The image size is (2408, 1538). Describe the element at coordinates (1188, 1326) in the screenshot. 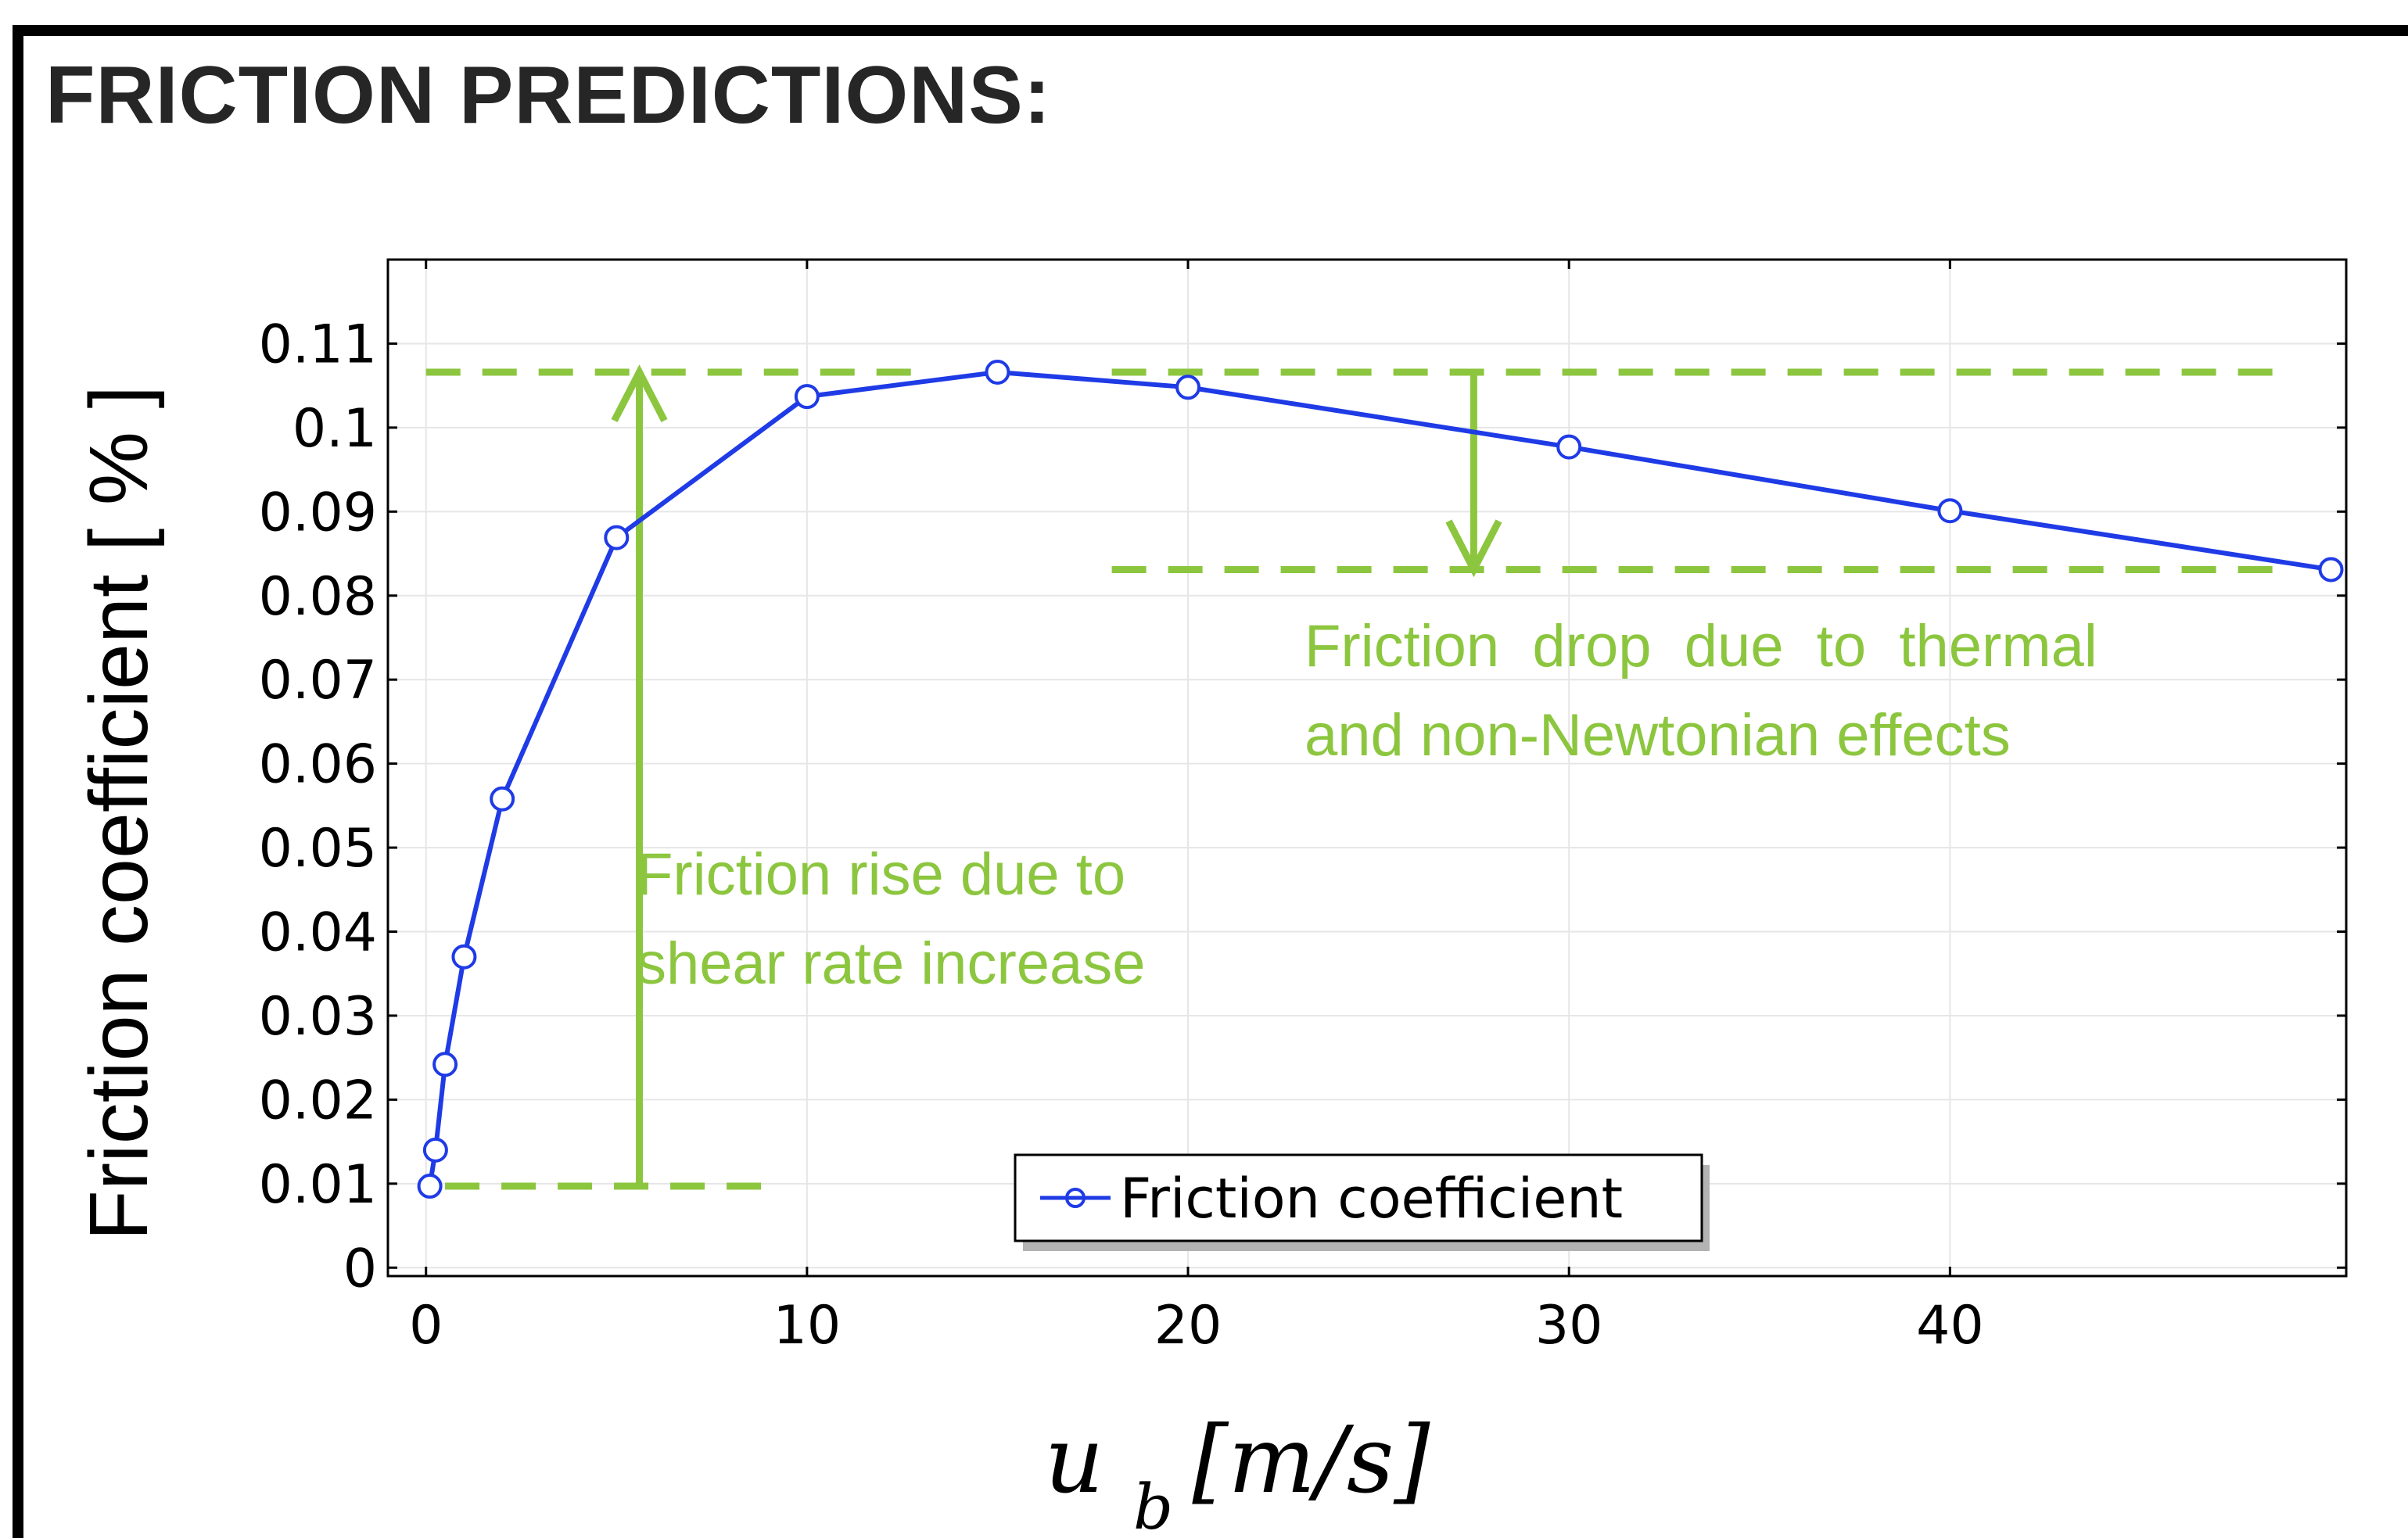

I see `x-tick-label: 20` at that location.